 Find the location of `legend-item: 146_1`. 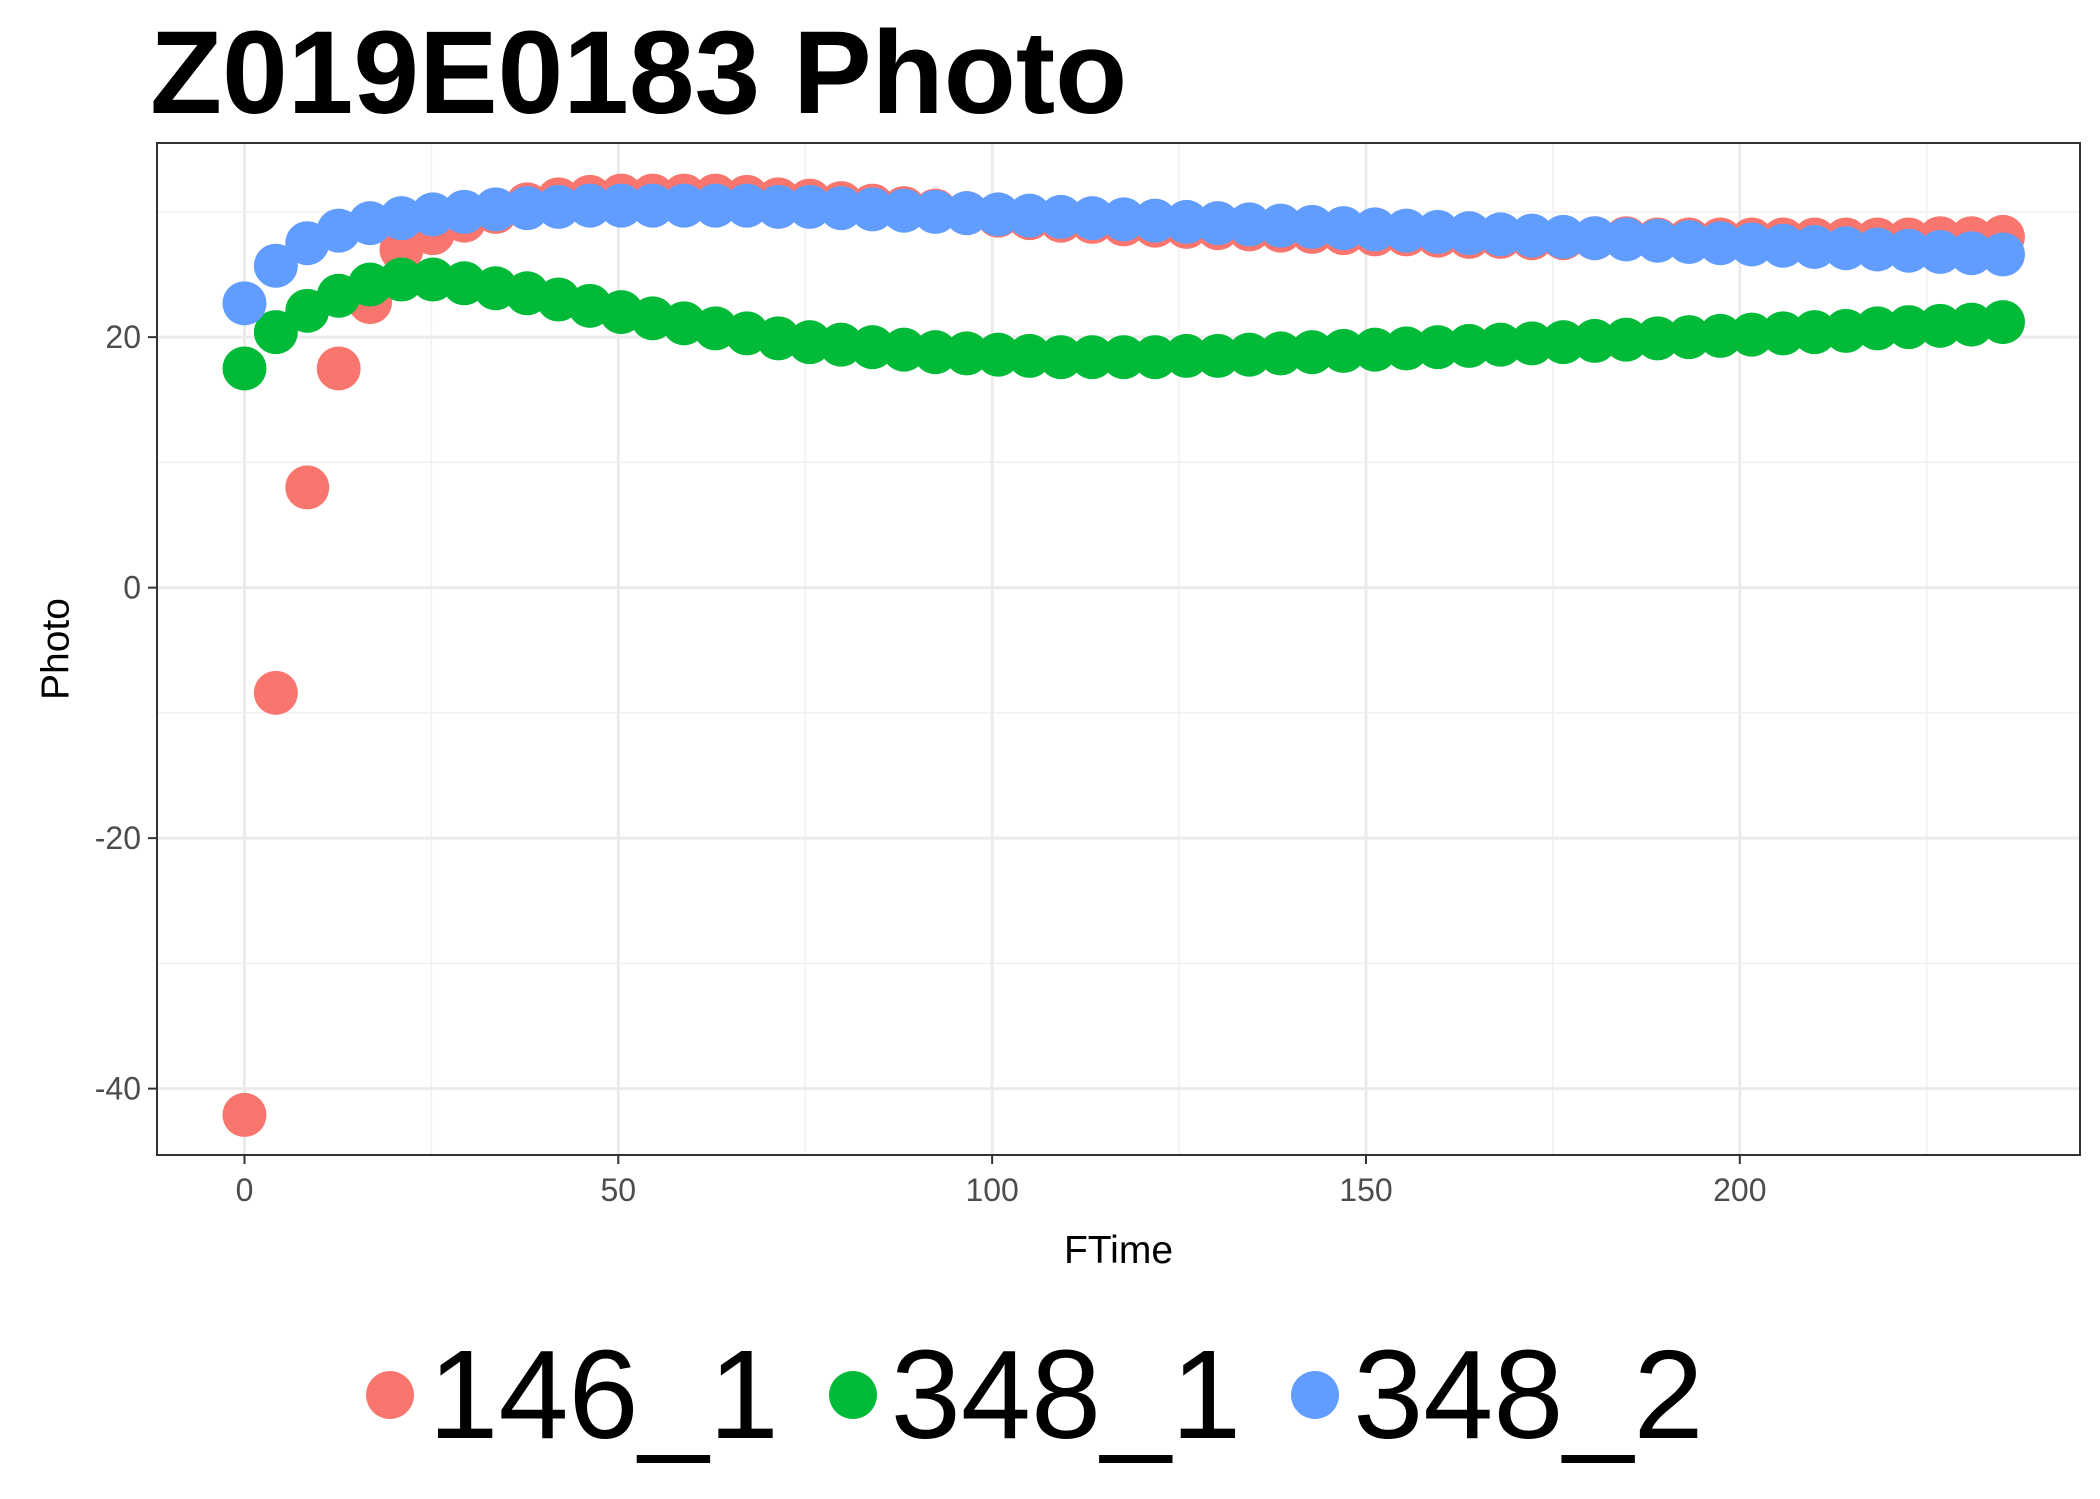

legend-item: 146_1 is located at coordinates (587, 1395).